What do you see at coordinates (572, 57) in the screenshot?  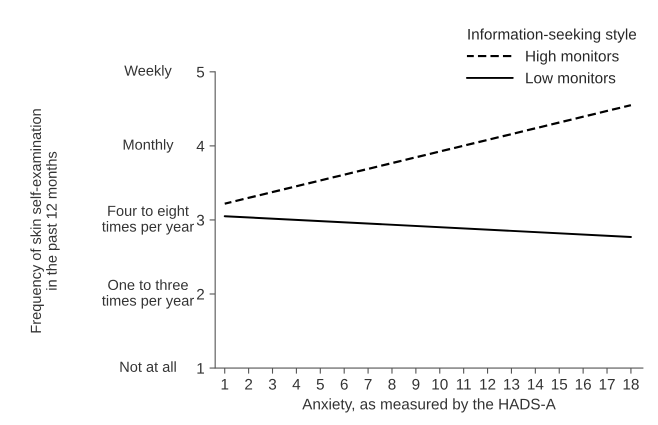 I see `legend-label: High monitors` at bounding box center [572, 57].